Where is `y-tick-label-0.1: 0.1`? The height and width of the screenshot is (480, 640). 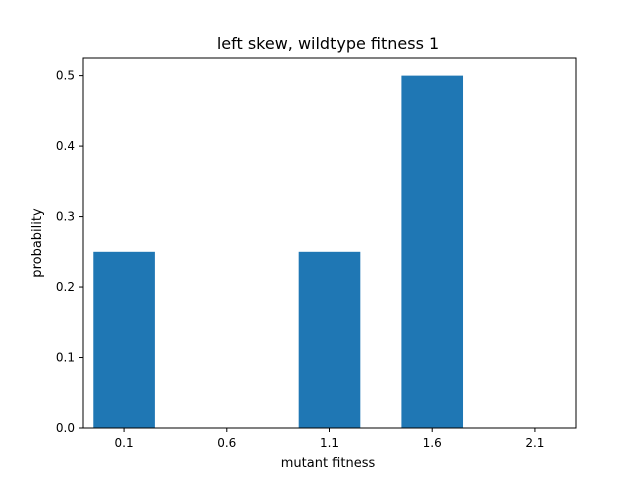 y-tick-label-0.1: 0.1 is located at coordinates (65, 358).